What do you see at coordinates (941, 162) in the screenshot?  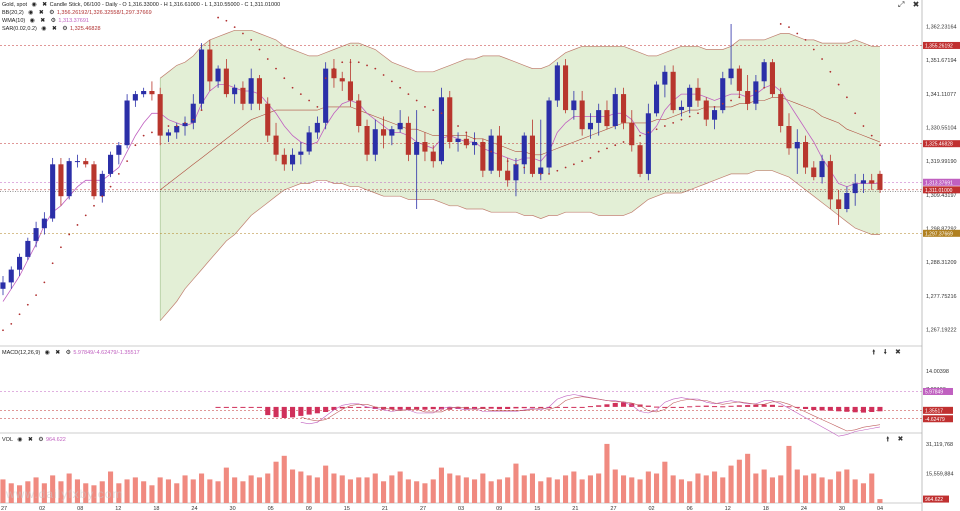 I see `price-tick-label: 1,319.99190` at bounding box center [941, 162].